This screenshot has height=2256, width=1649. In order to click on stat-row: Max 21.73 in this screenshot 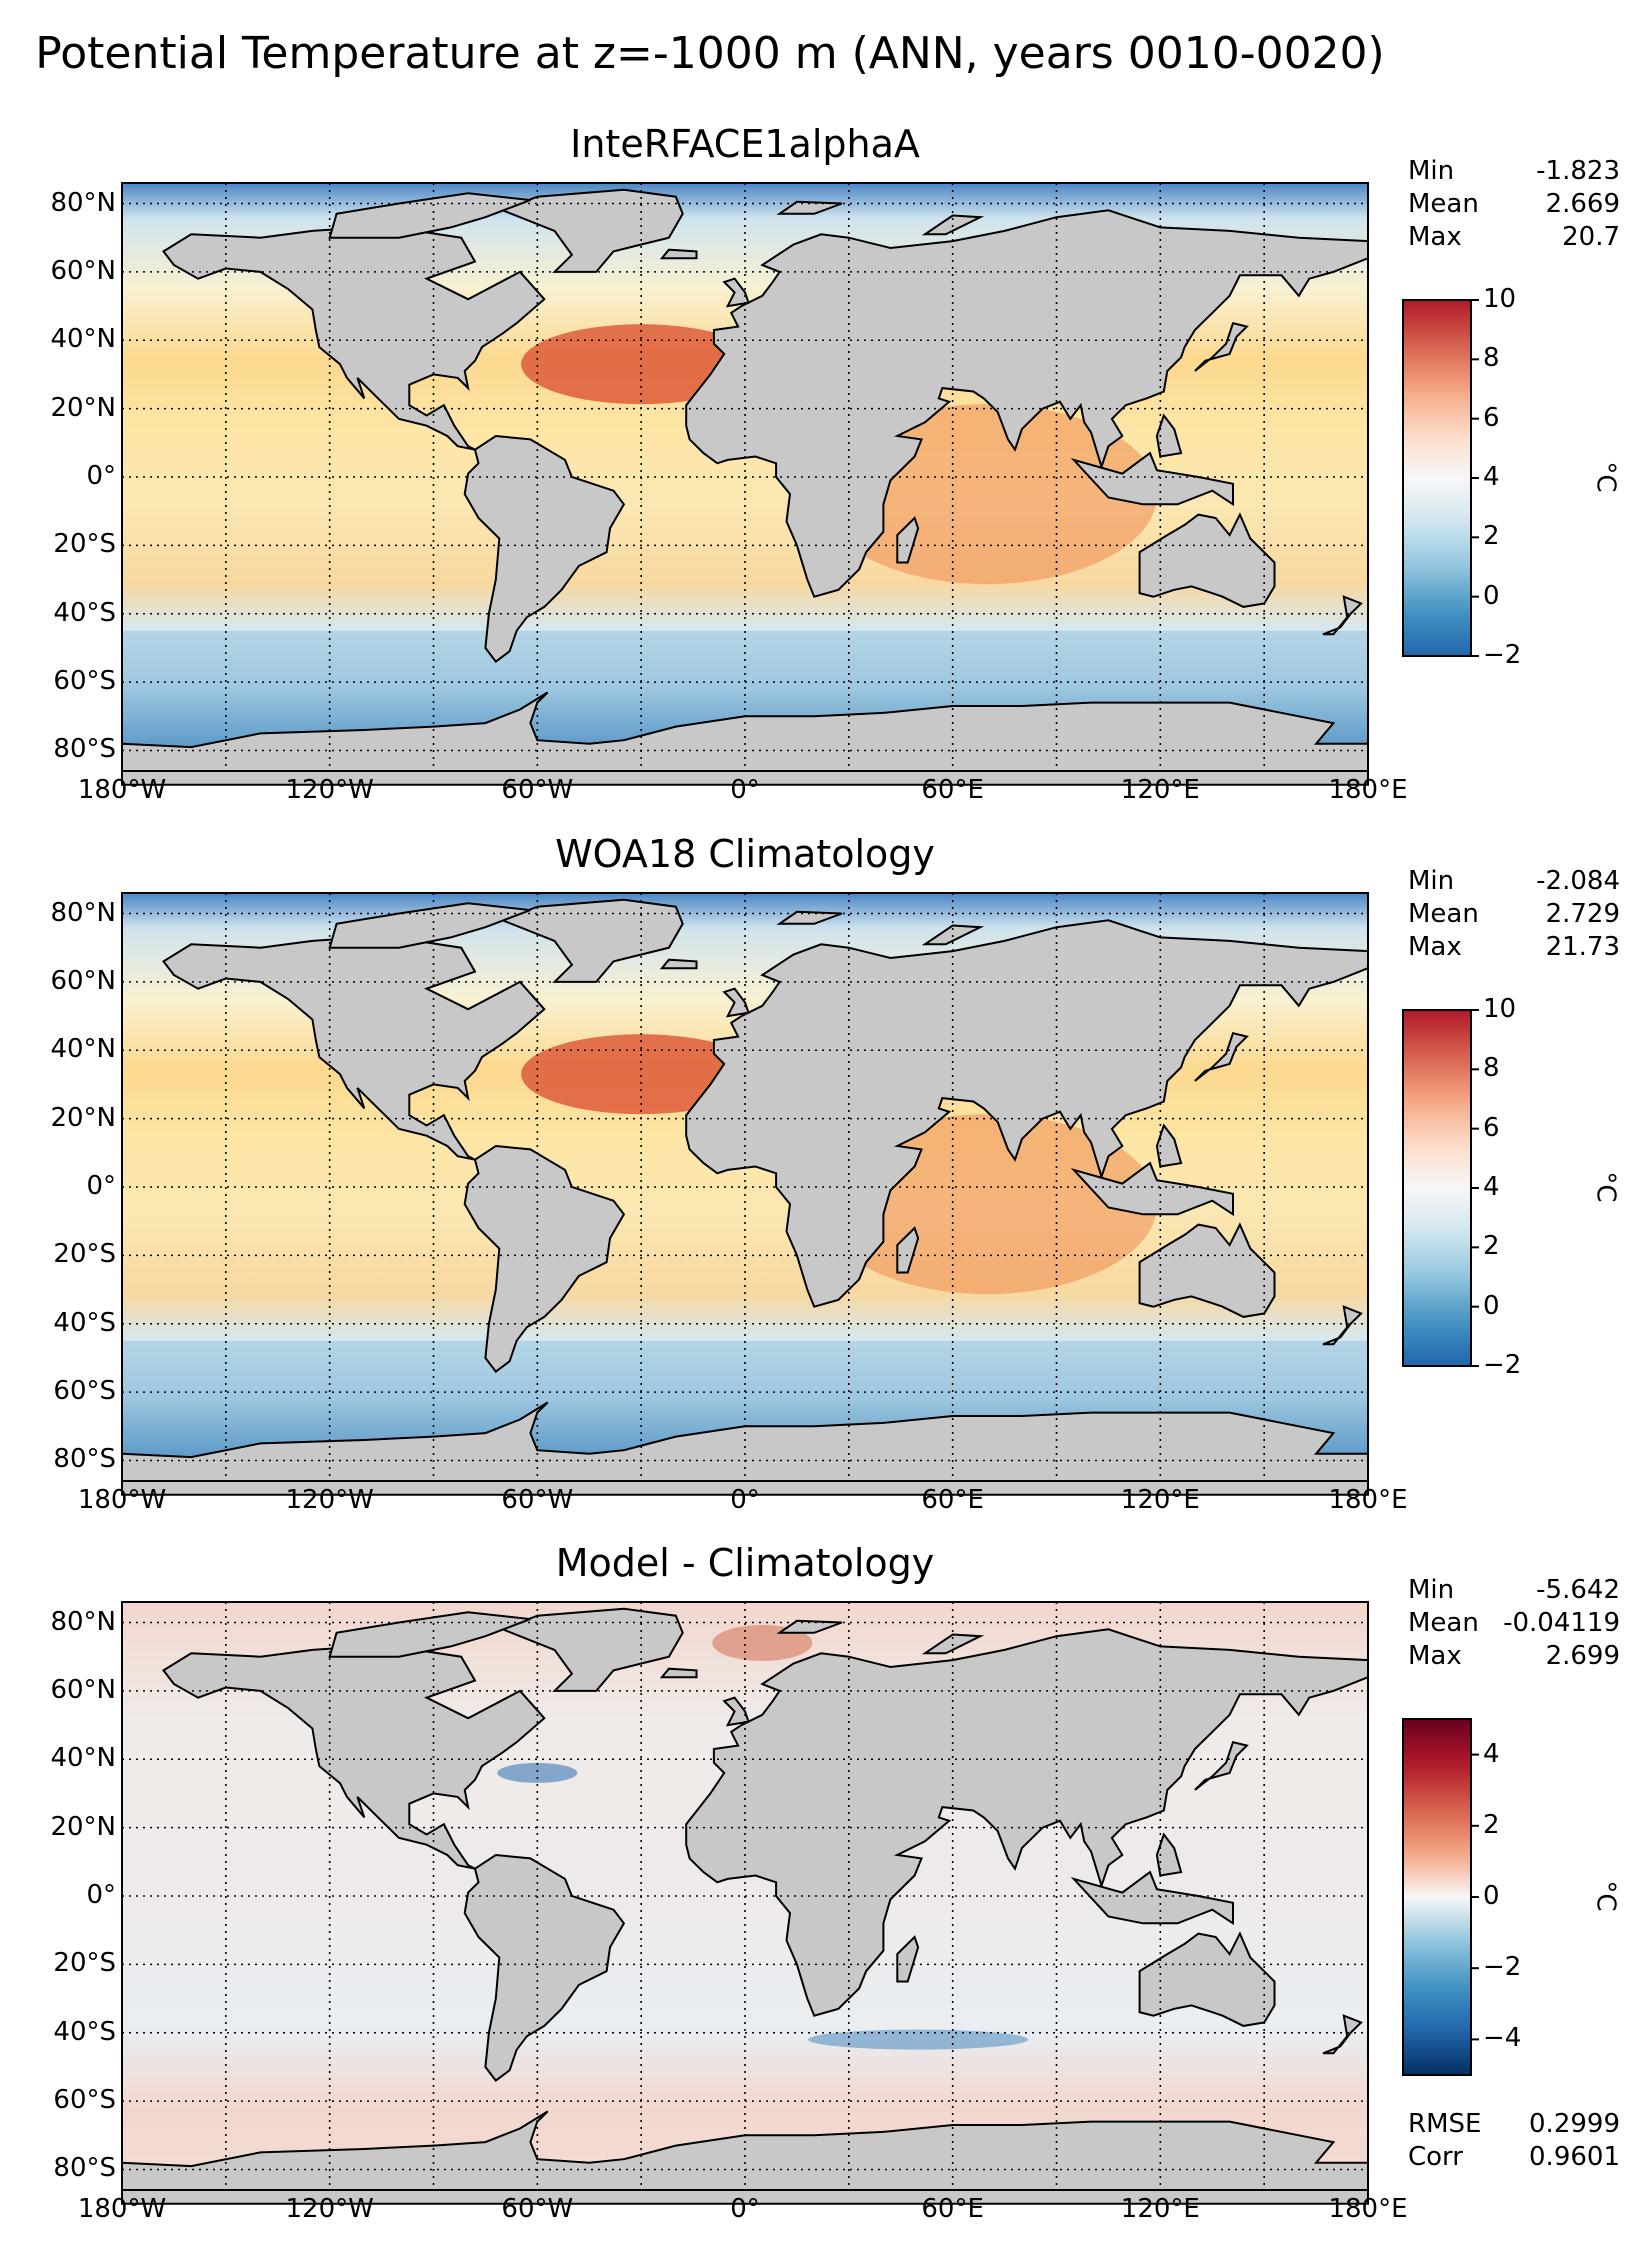, I will do `click(1514, 947)`.